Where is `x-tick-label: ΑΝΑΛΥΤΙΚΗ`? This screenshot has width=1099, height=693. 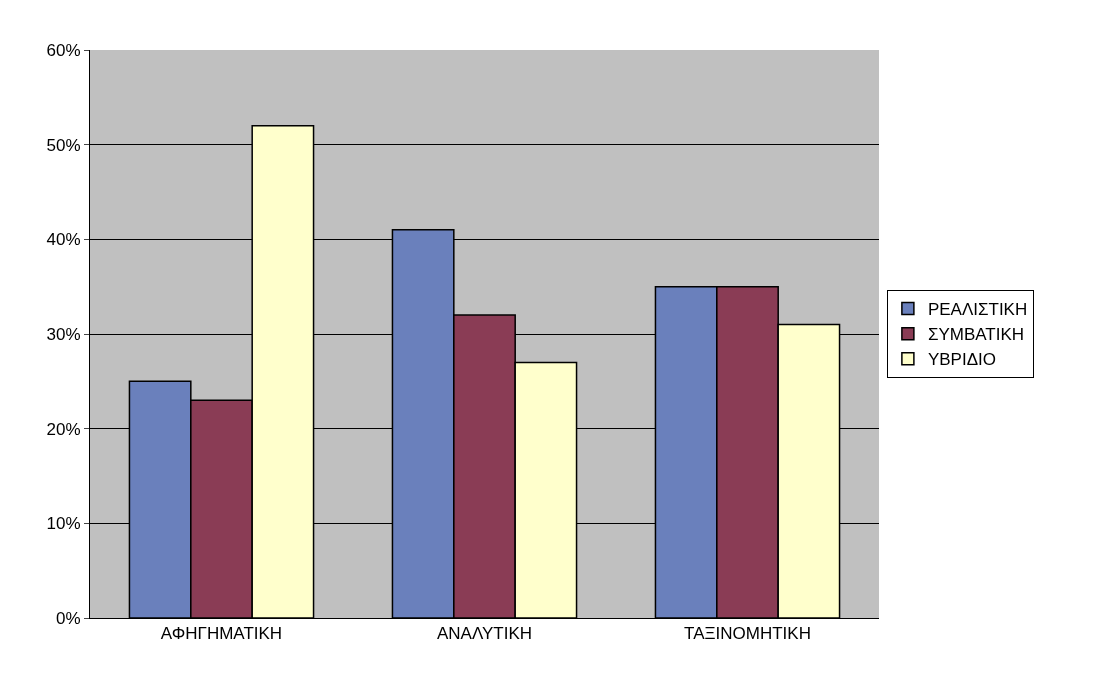
x-tick-label: ΑΝΑΛΥΤΙΚΗ is located at coordinates (484, 634).